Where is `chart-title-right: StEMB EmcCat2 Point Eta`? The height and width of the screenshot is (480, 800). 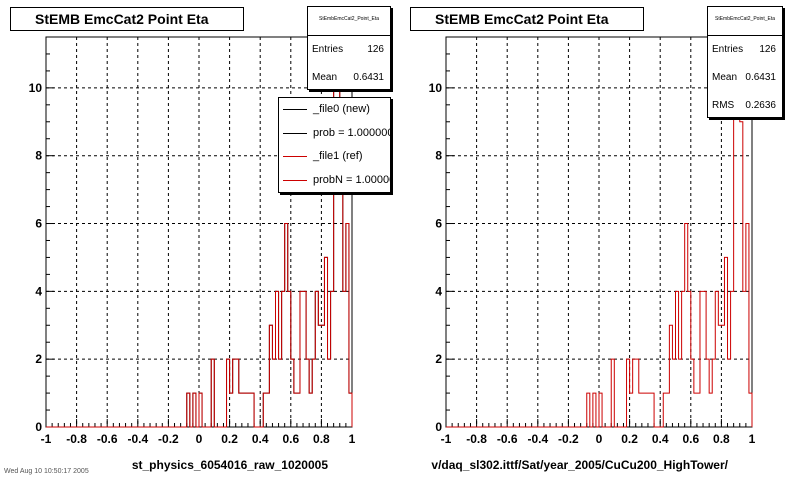 chart-title-right: StEMB EmcCat2 Point Eta is located at coordinates (527, 19).